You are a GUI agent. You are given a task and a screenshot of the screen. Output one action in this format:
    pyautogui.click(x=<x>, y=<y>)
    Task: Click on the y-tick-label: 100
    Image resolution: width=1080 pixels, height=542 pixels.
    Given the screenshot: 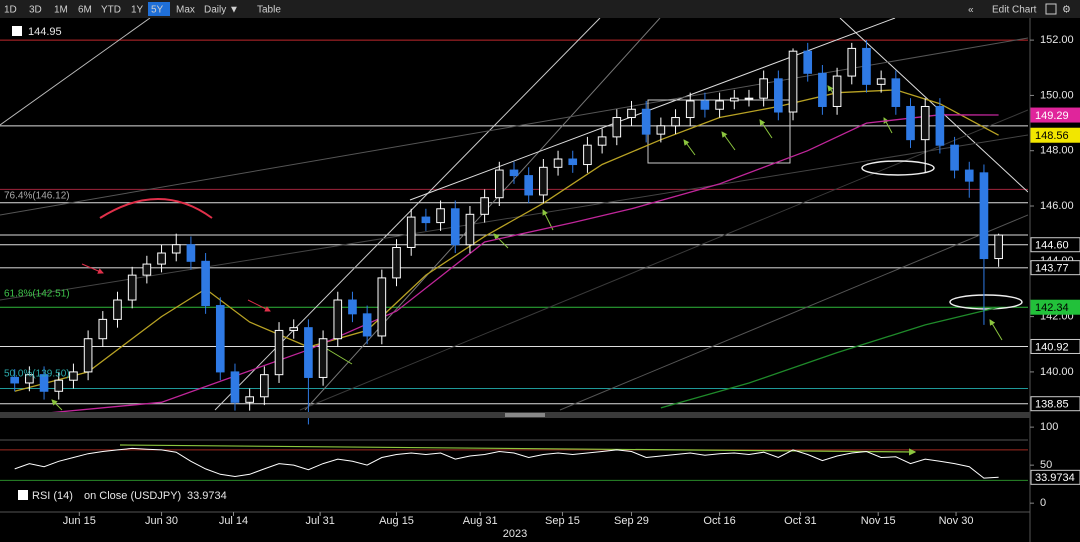 What is the action you would take?
    pyautogui.click(x=1049, y=427)
    